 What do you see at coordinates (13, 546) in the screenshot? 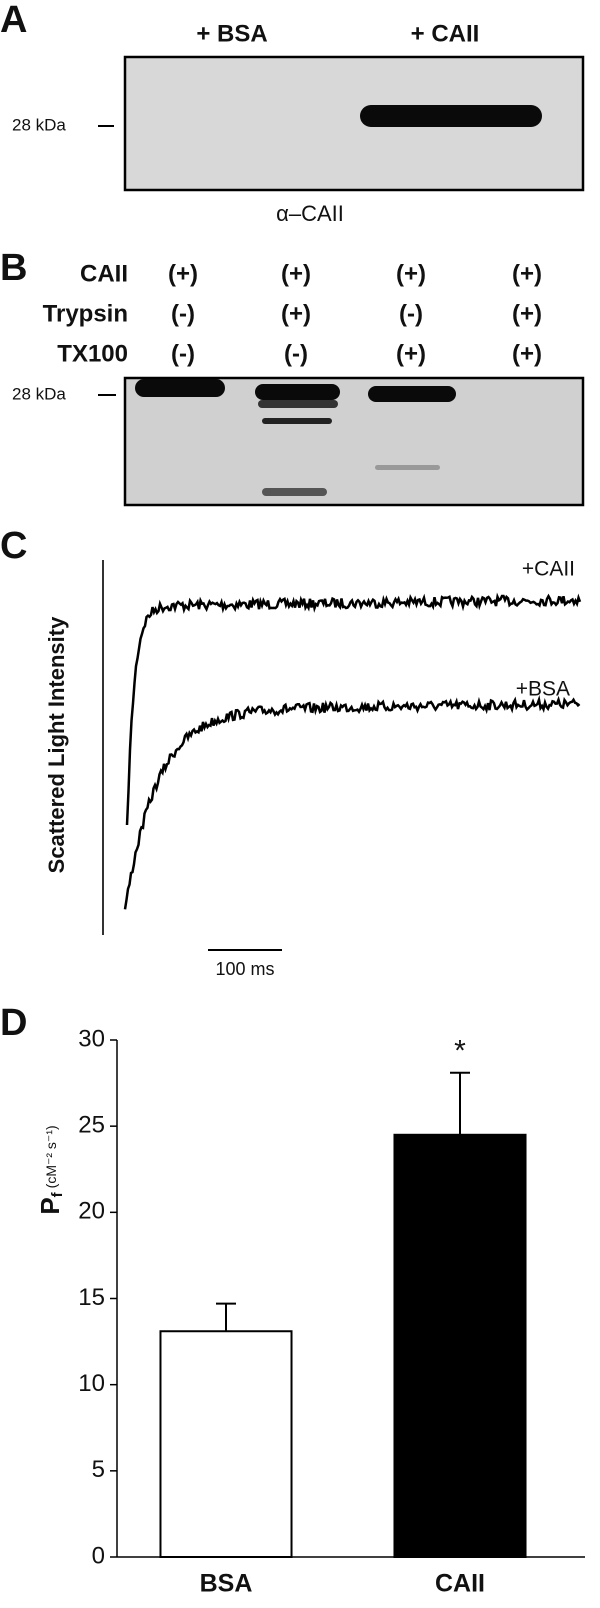
I see `panel-label: C` at bounding box center [13, 546].